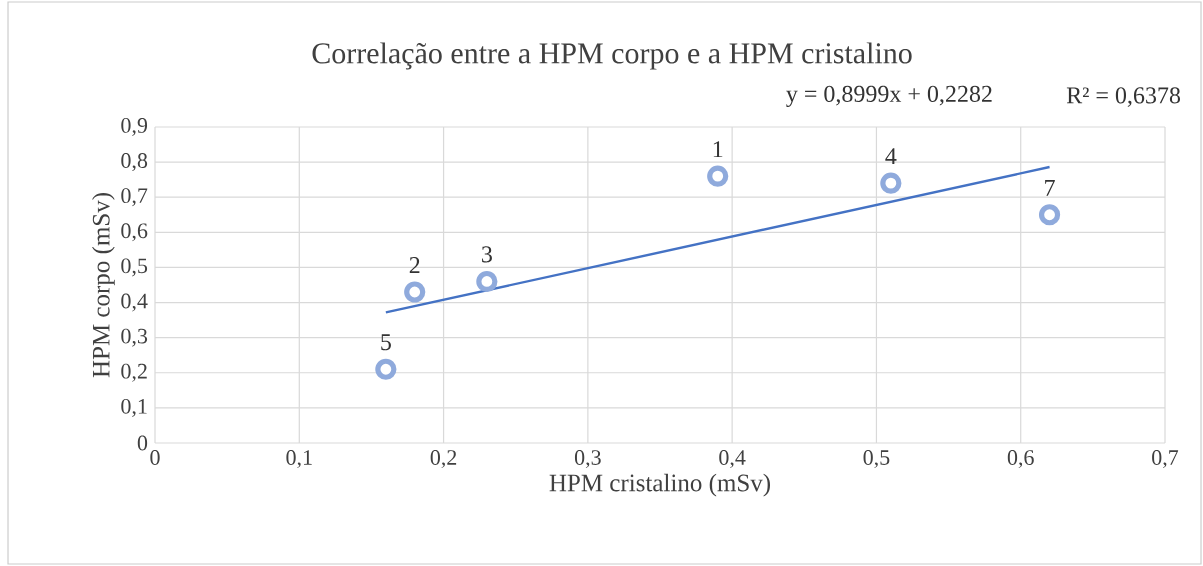 The image size is (1203, 566). What do you see at coordinates (134, 302) in the screenshot?
I see `y-tick-label: 0,4` at bounding box center [134, 302].